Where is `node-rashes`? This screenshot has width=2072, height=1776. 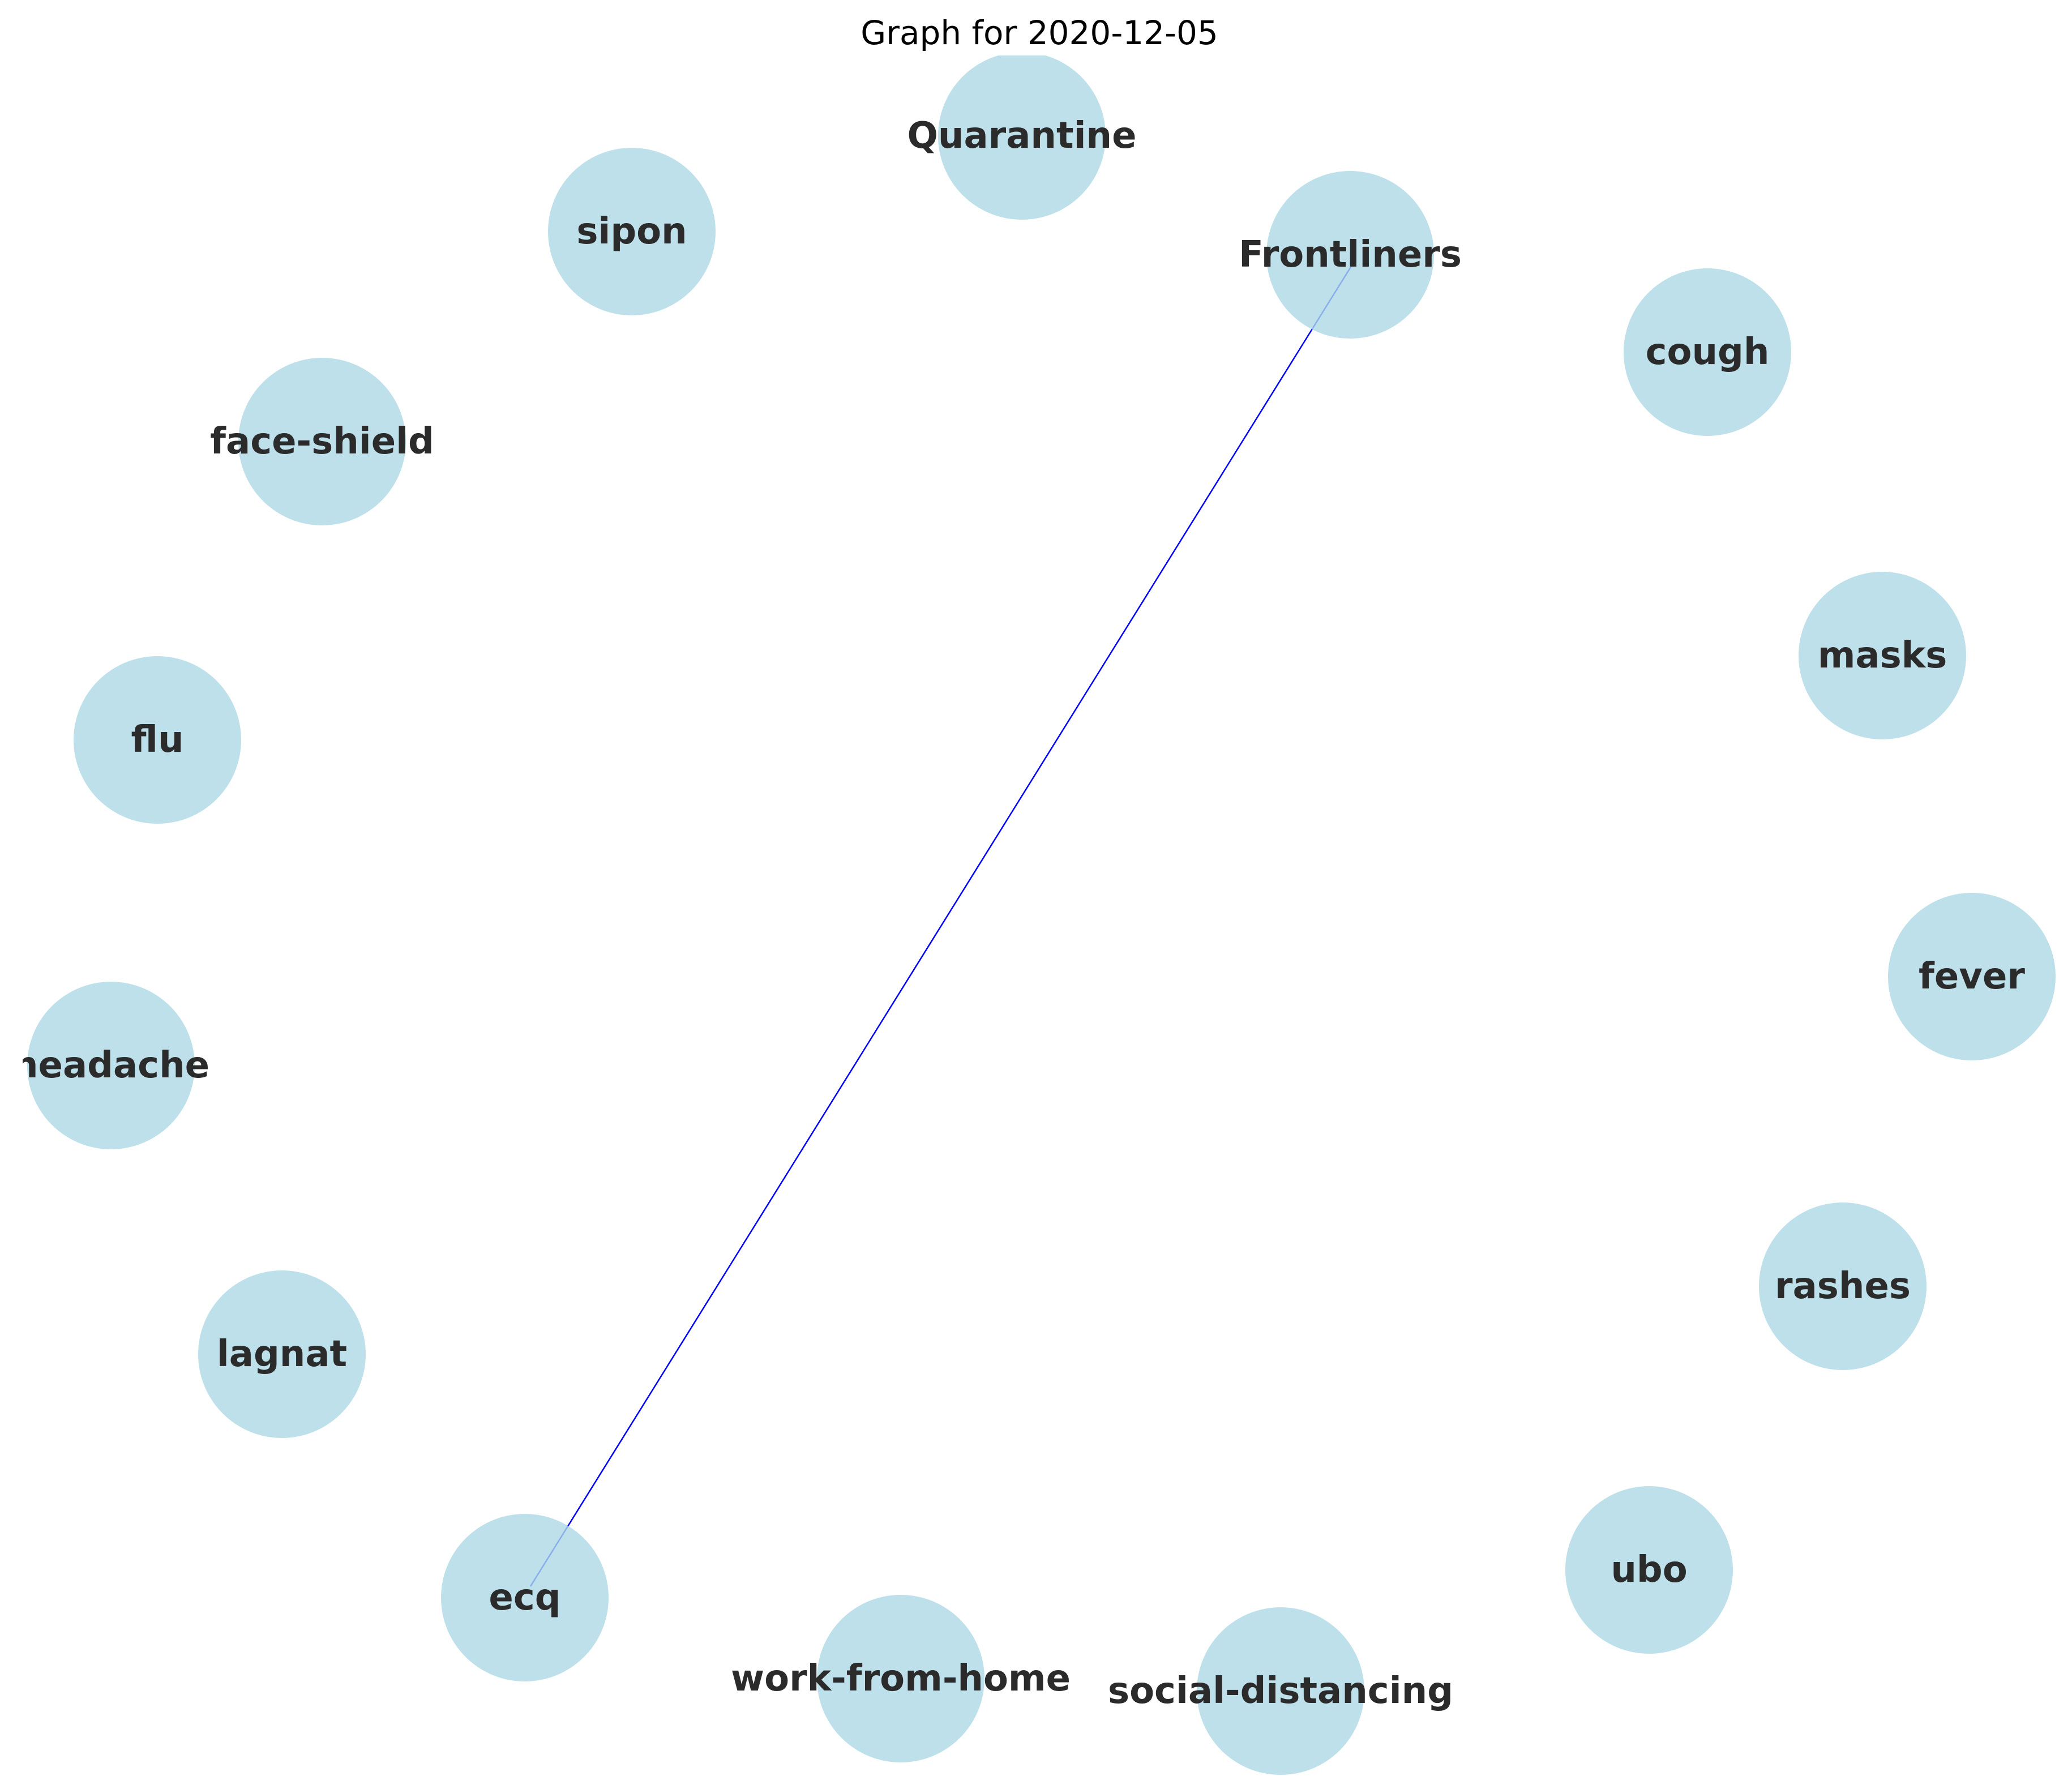 node-rashes is located at coordinates (1843, 1286).